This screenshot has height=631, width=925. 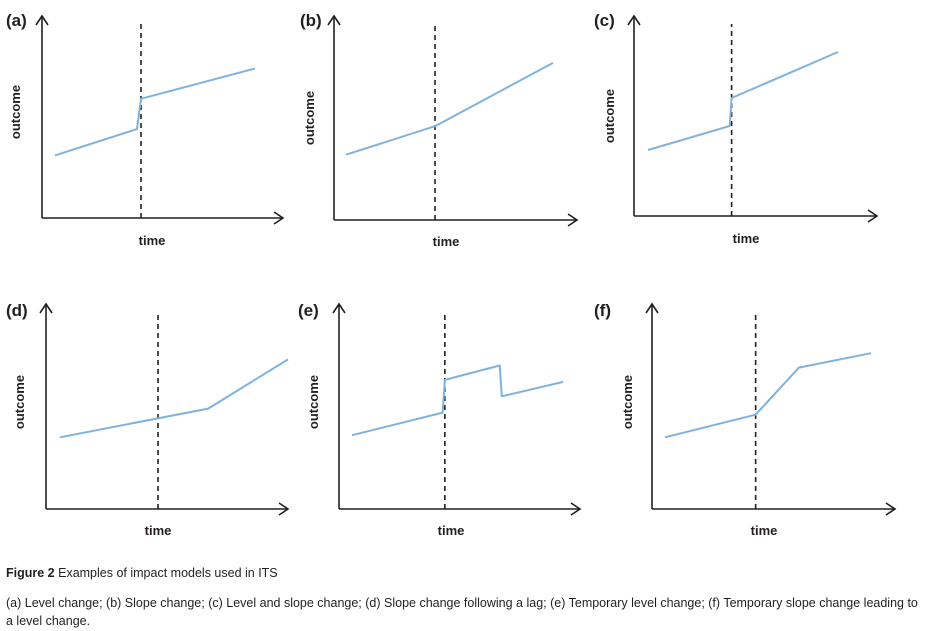 I want to click on panel-label: (f), so click(x=602, y=310).